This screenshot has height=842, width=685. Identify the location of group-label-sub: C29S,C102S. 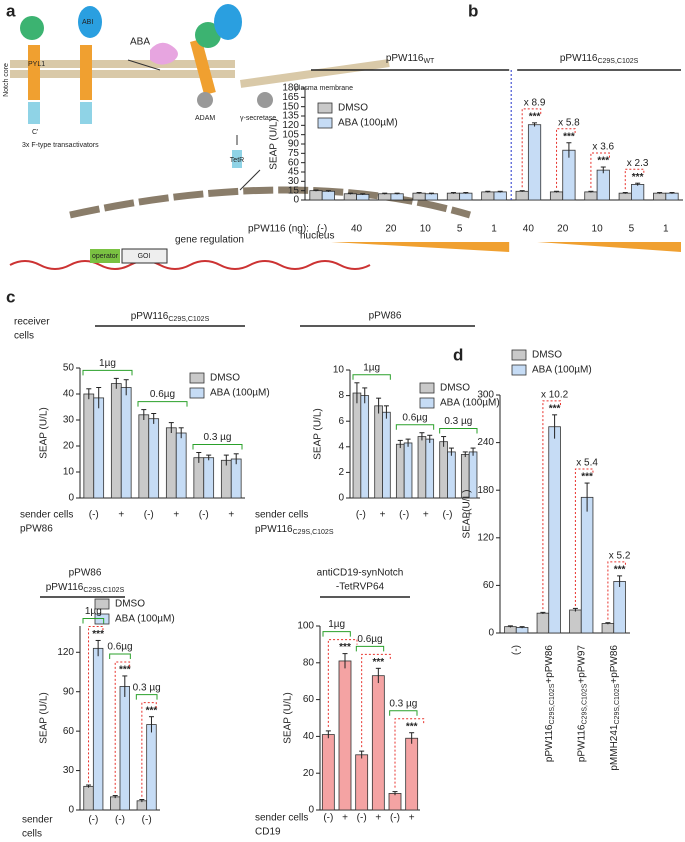
(617, 61).